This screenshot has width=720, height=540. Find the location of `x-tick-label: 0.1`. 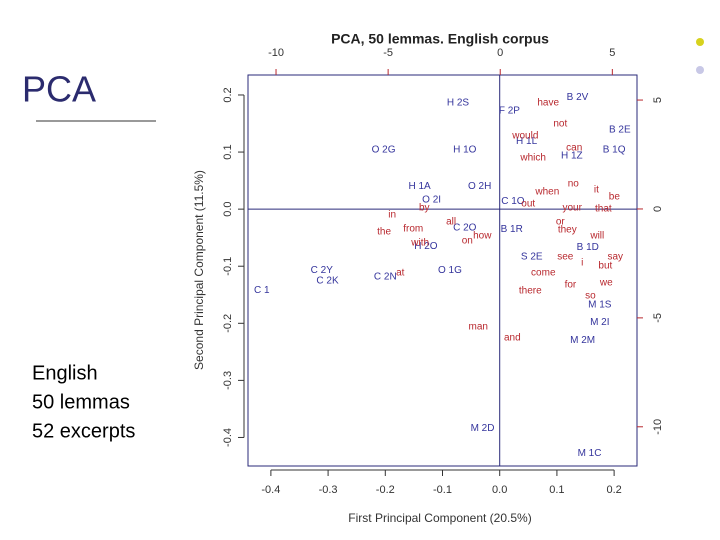

x-tick-label: 0.1 is located at coordinates (556, 490).